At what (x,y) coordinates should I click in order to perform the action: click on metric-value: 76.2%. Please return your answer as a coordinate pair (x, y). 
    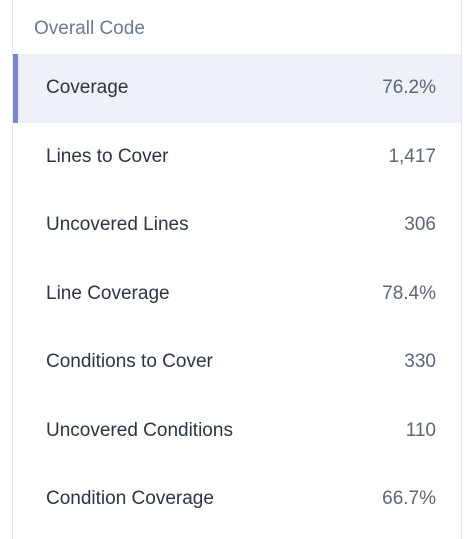
    Looking at the image, I should click on (409, 88).